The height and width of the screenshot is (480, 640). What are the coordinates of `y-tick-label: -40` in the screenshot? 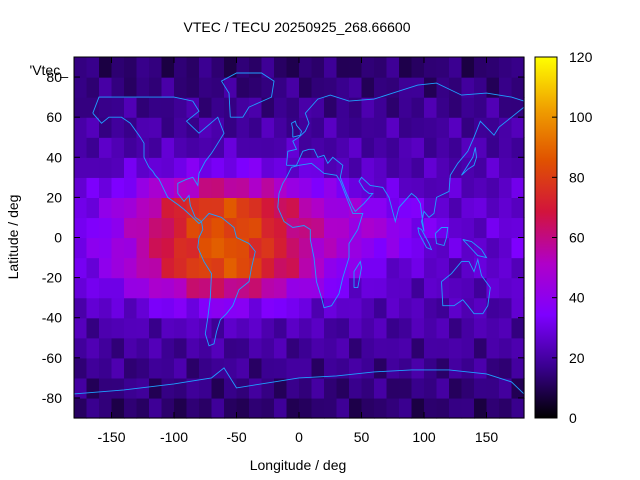 It's located at (52, 318).